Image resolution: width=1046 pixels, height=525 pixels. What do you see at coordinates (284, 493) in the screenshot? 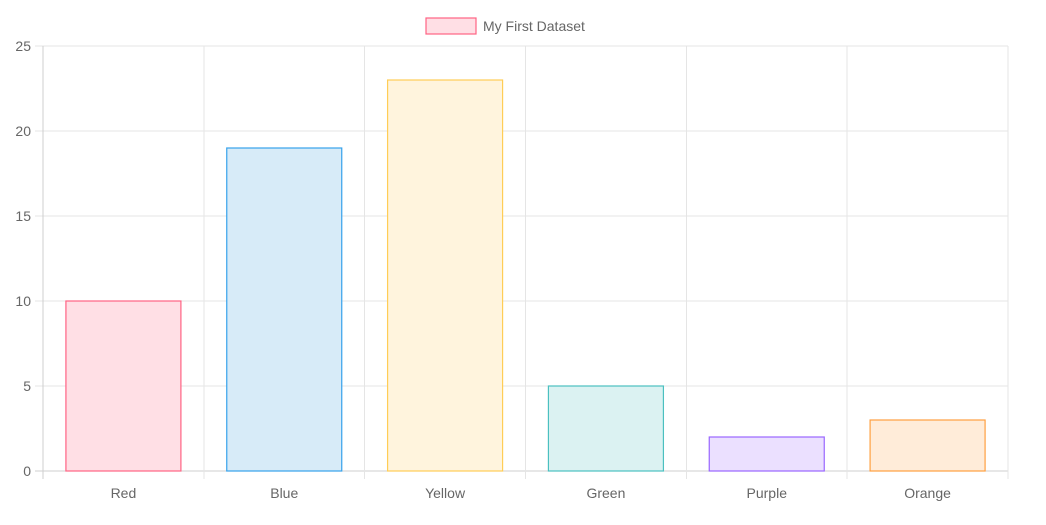
I see `x-tick-label: Blue` at bounding box center [284, 493].